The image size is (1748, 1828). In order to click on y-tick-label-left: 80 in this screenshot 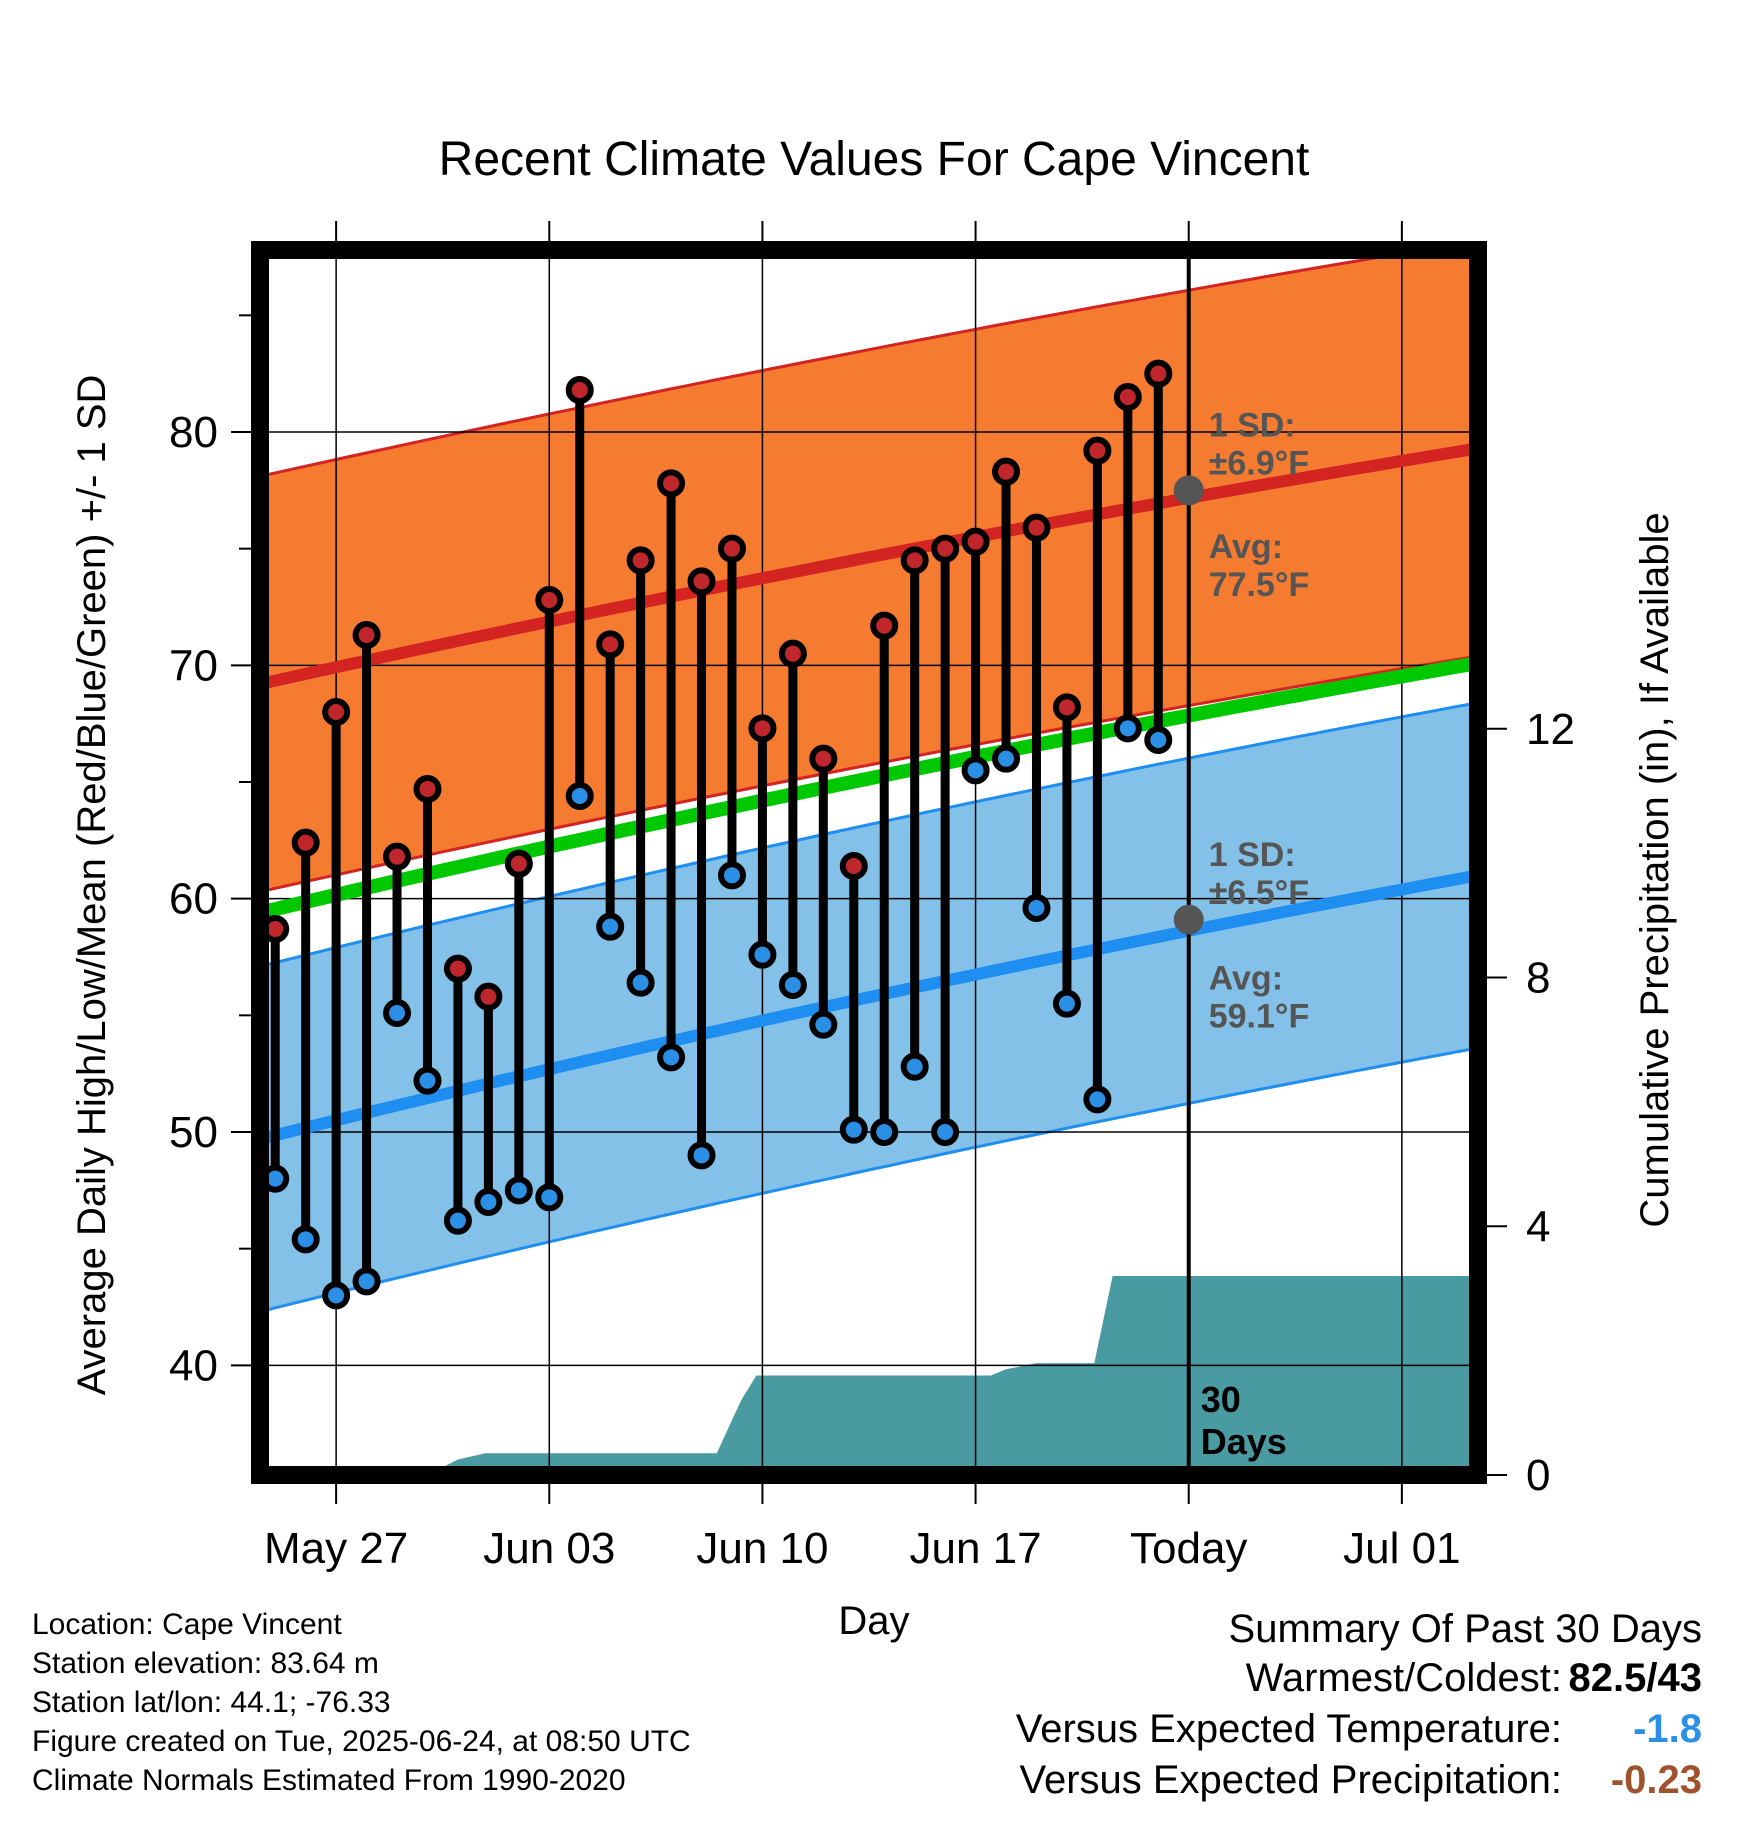, I will do `click(193, 432)`.